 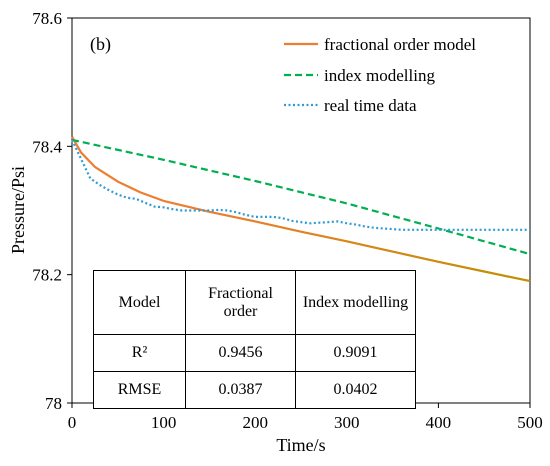 I want to click on x-tick-label: 500, so click(x=530, y=422).